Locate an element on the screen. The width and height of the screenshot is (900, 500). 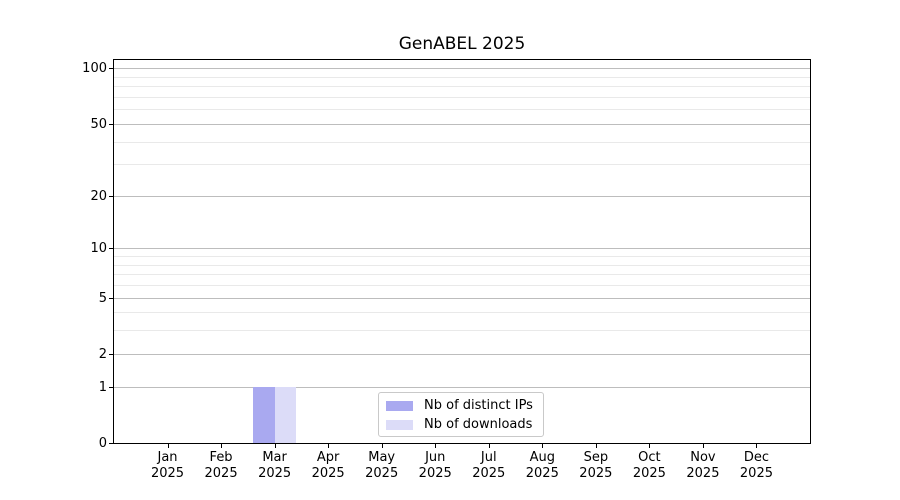
bar-nb-of-distinct-ips is located at coordinates (264, 414).